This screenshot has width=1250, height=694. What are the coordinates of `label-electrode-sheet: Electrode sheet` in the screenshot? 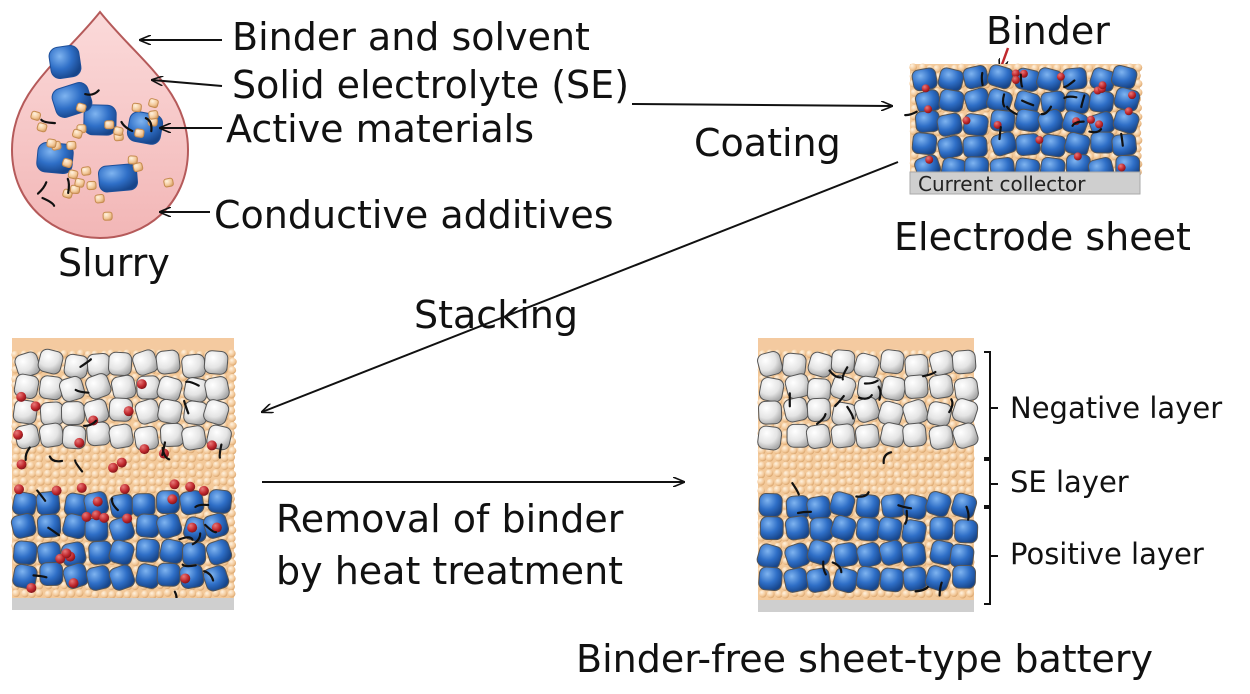 It's located at (1042, 237).